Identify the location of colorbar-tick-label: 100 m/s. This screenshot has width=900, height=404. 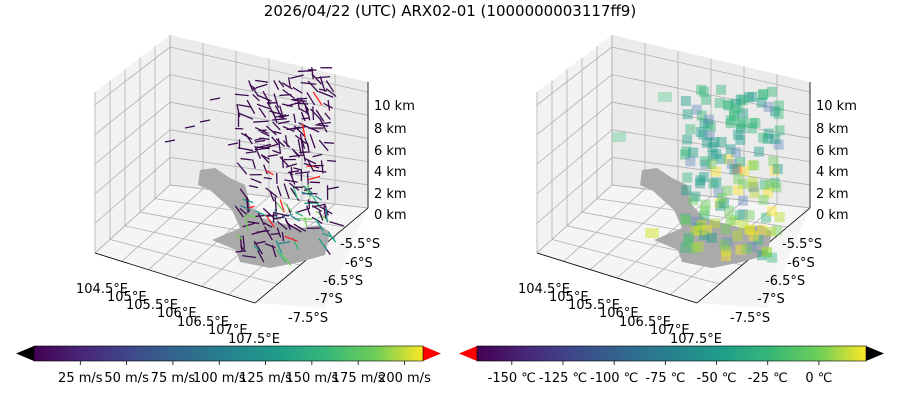
(219, 378).